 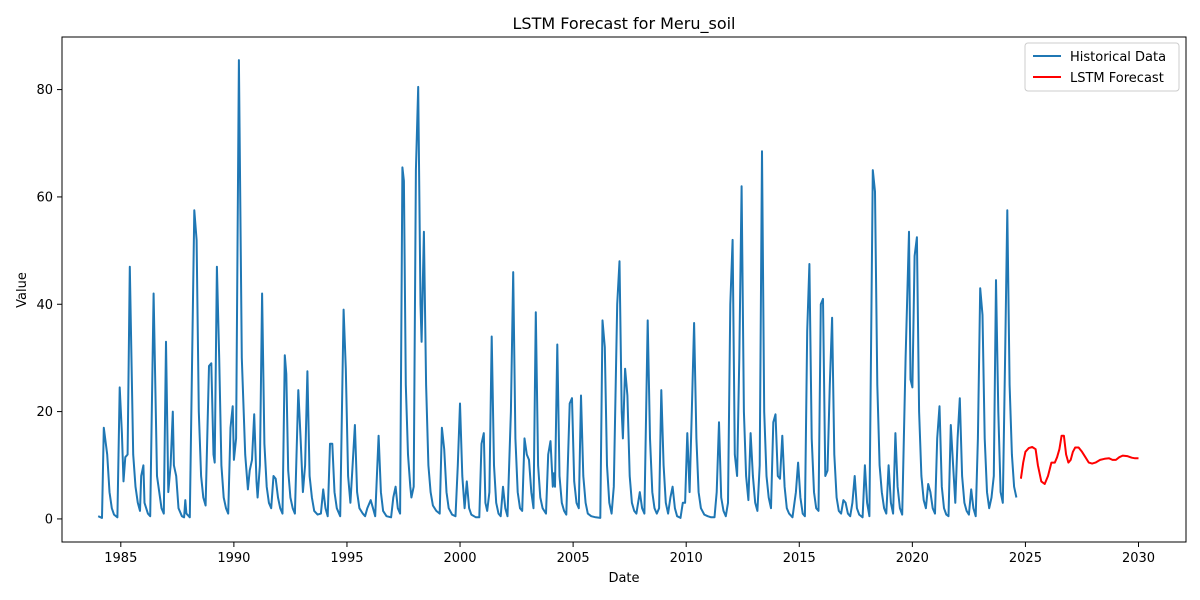 I want to click on x-axis-label: Date, so click(x=623, y=578).